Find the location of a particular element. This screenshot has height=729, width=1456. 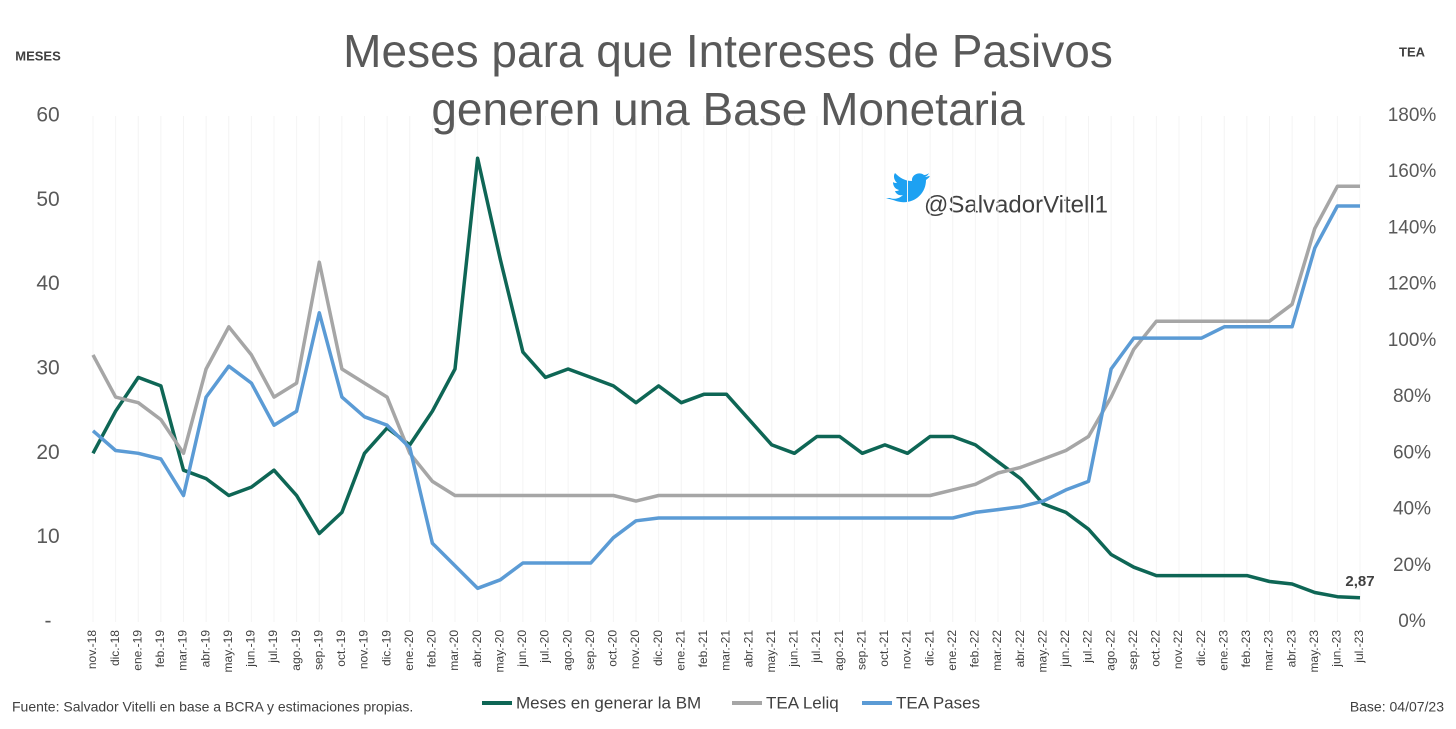

x-tick-label: jul.-21 is located at coordinates (816, 647).